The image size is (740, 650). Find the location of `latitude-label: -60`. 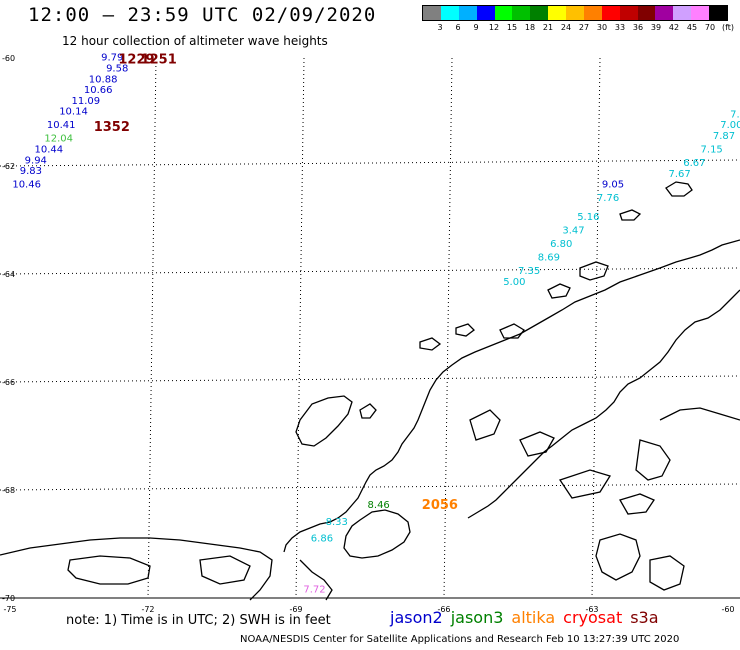

latitude-label: -60 is located at coordinates (8, 58).